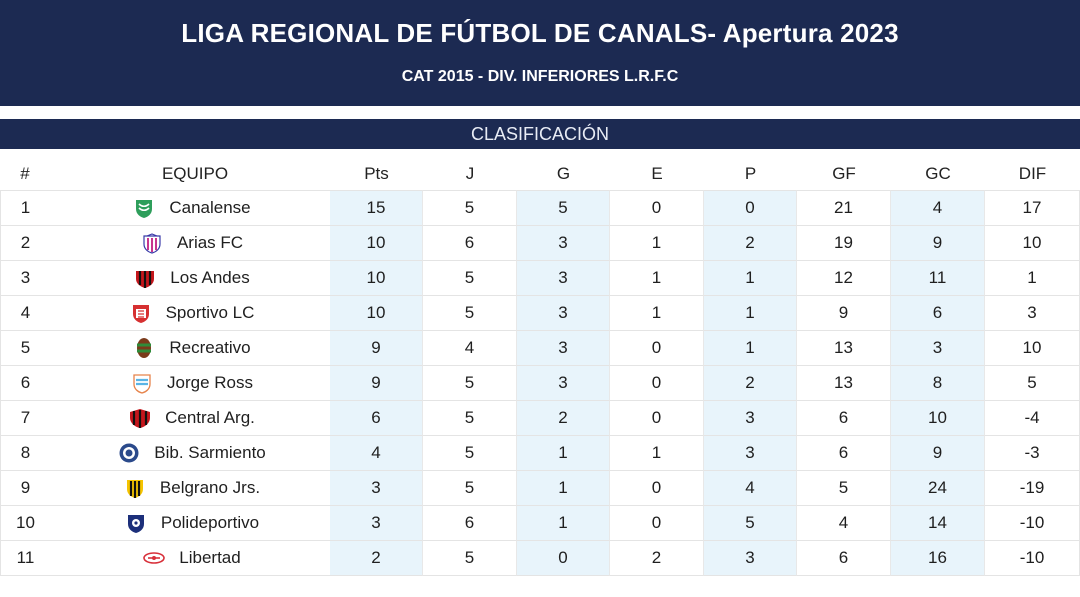 The image size is (1080, 597). What do you see at coordinates (563, 558) in the screenshot?
I see `g-cell: 0` at bounding box center [563, 558].